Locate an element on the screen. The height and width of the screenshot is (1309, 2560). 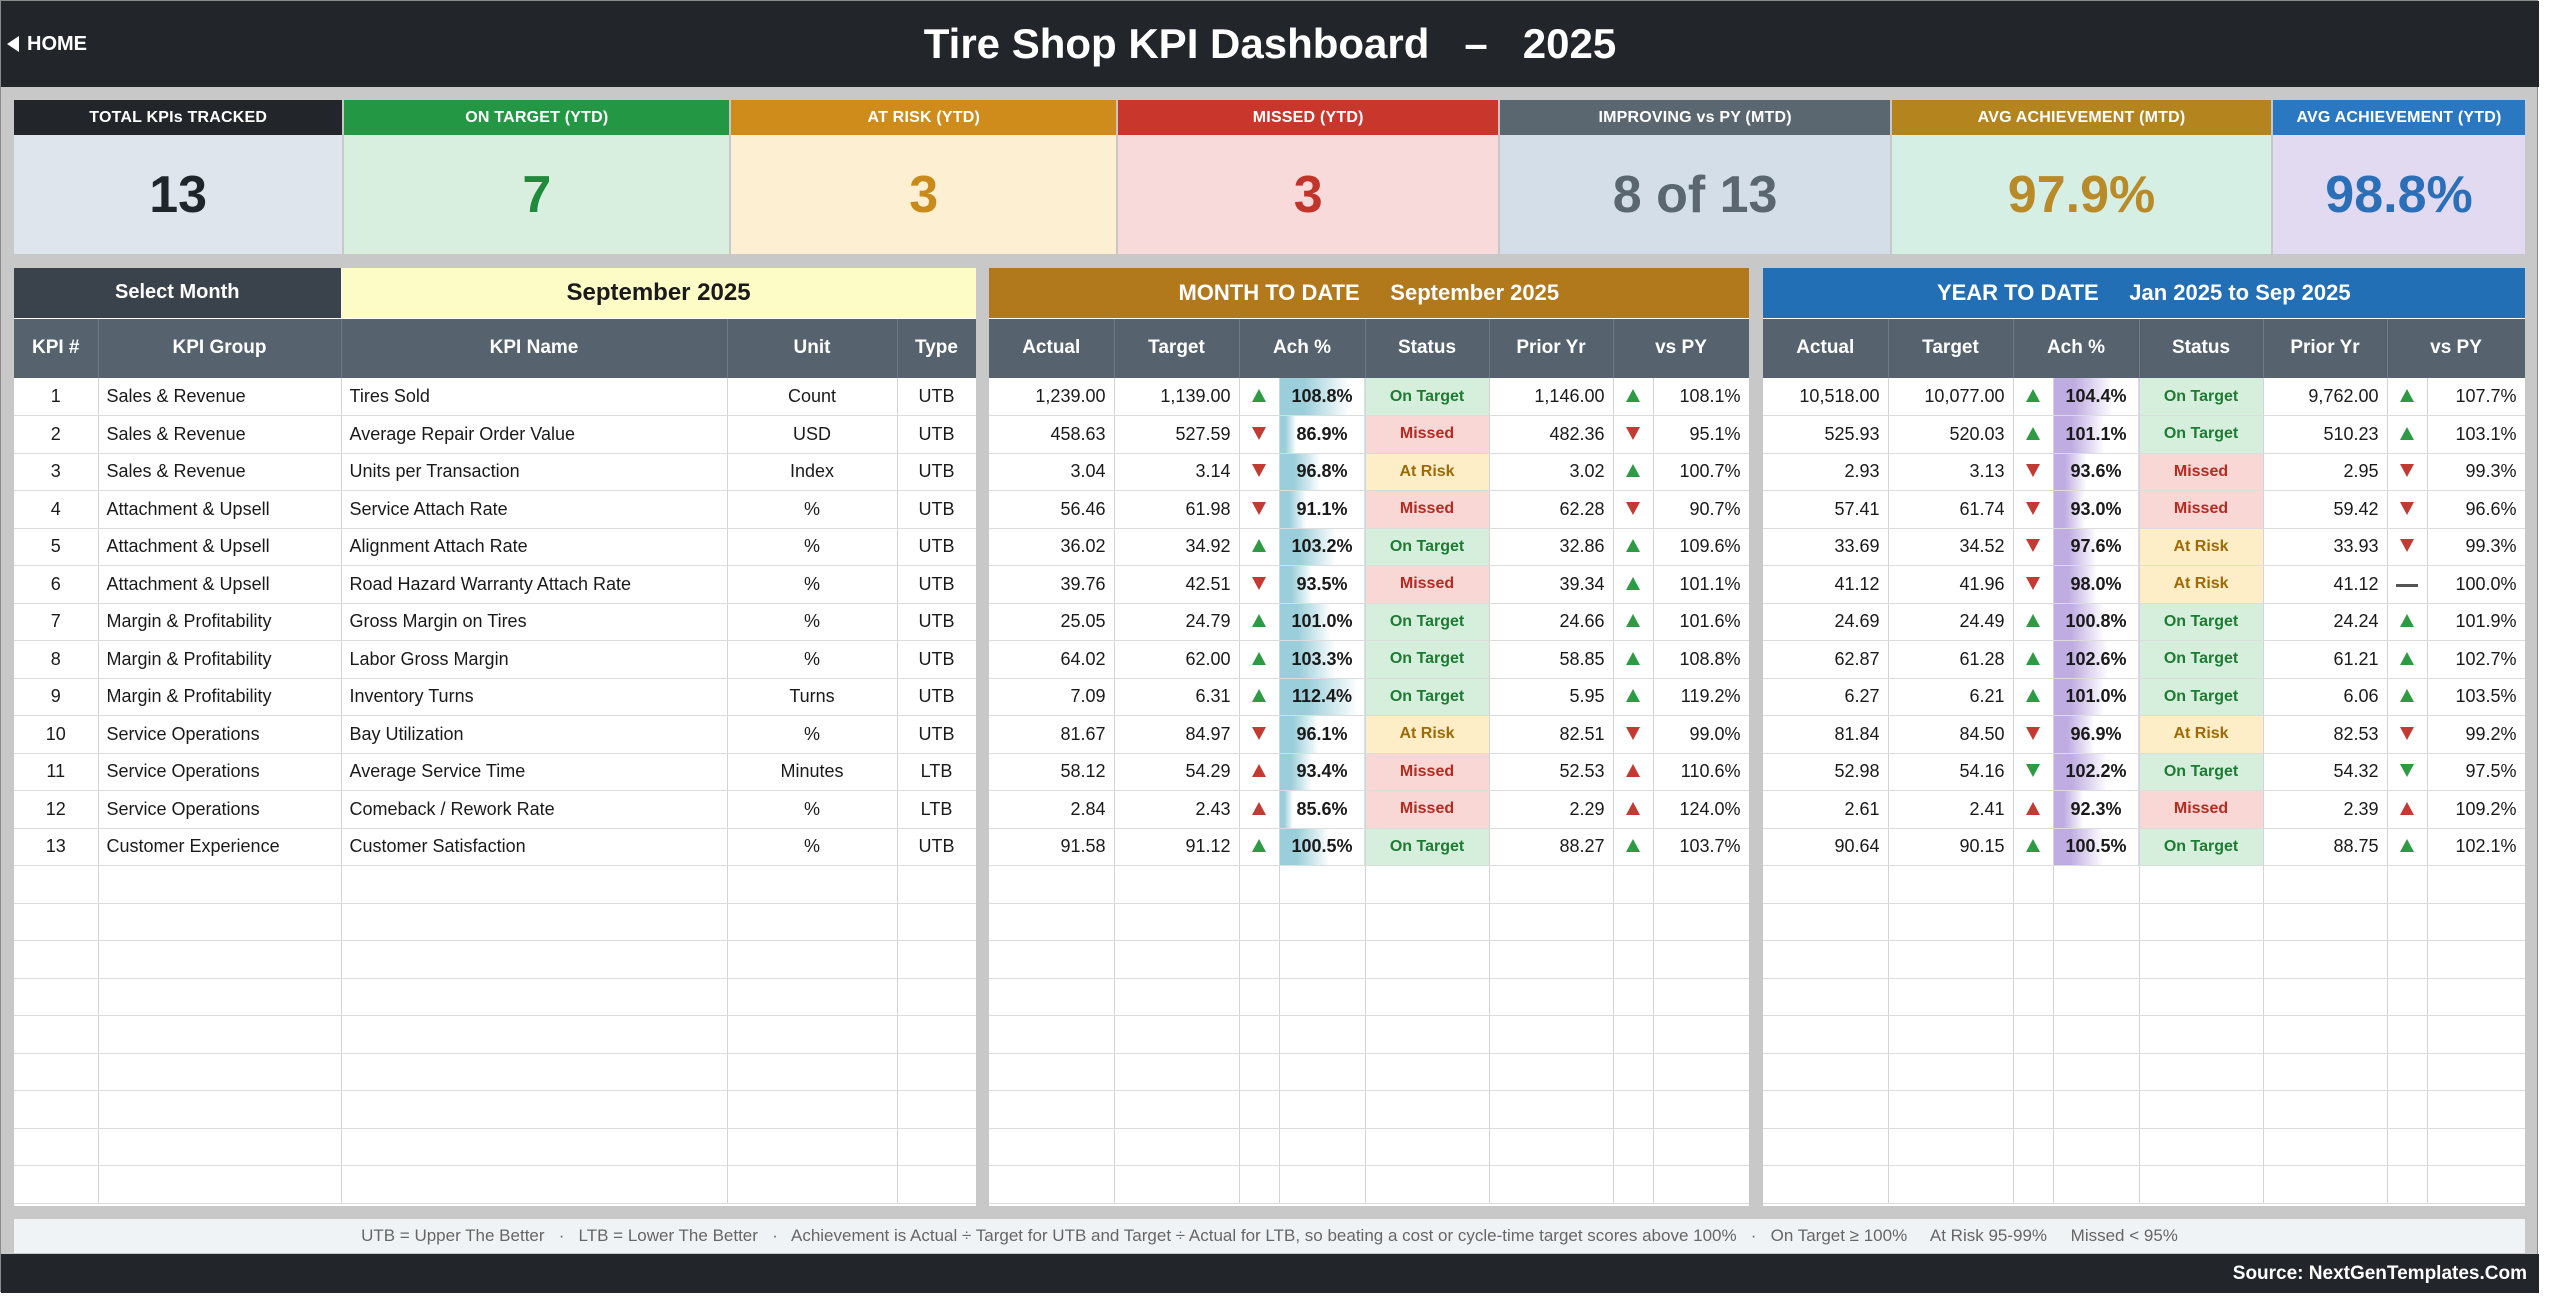
kpi-group: Customer Experience is located at coordinates (220, 847).